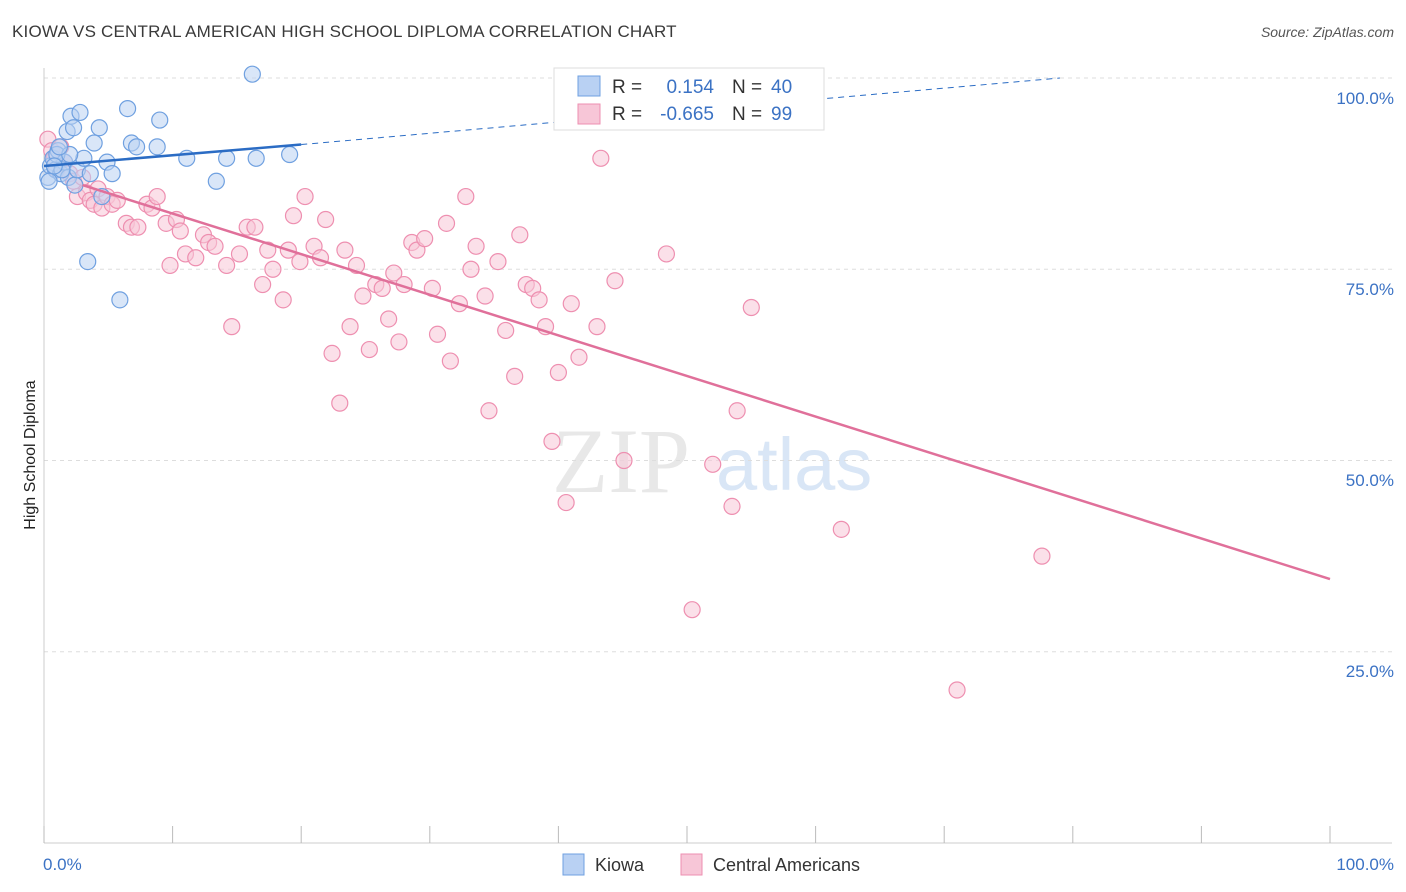  Describe the element at coordinates (589, 86) in the screenshot. I see `stats-kiowa-swatch` at that location.